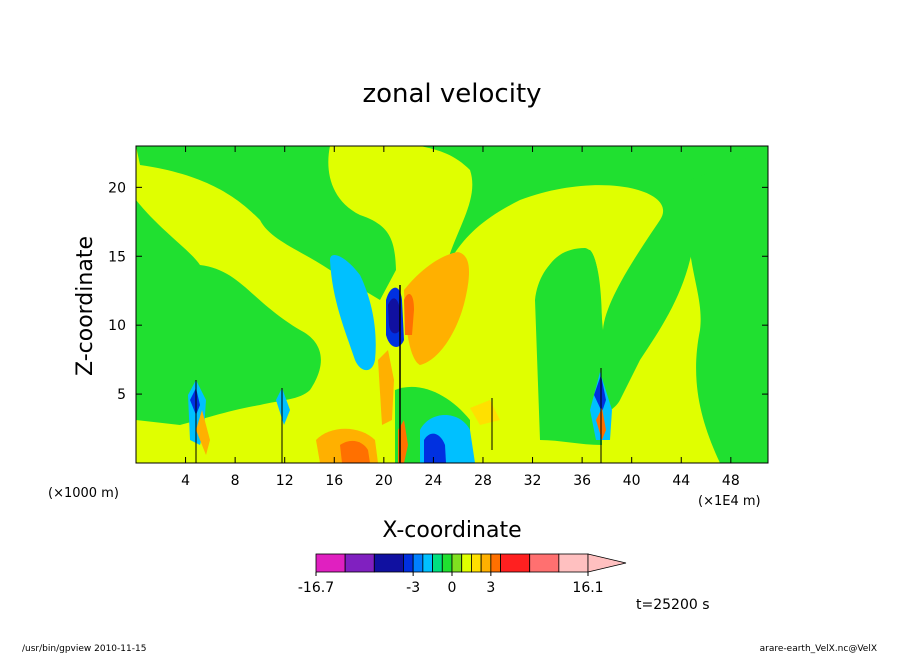 The width and height of the screenshot is (904, 654). I want to click on chart-title: zonal velocity, so click(451, 94).